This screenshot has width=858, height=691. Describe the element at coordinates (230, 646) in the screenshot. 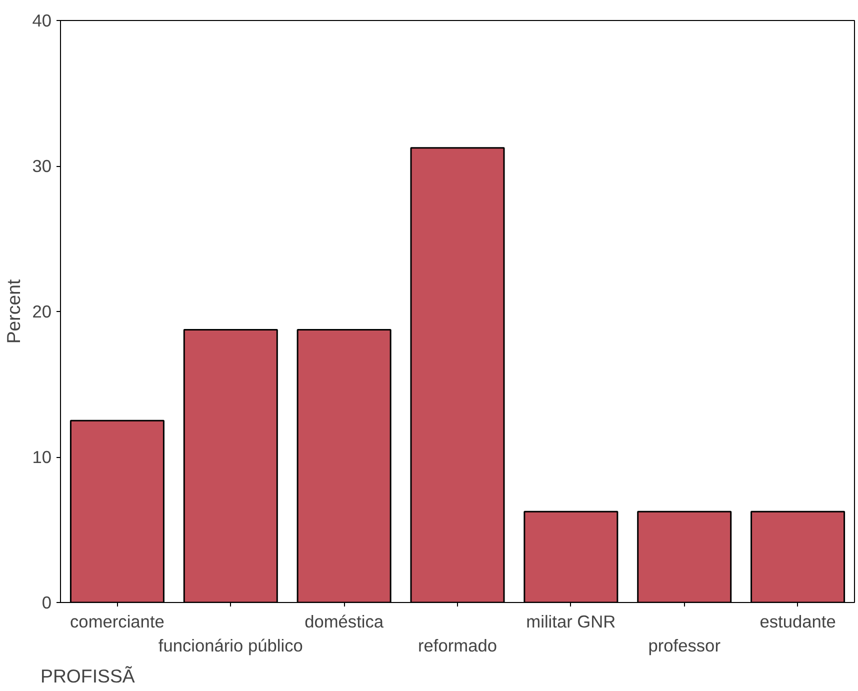

I see `x-tick-label: funcionário público` at that location.